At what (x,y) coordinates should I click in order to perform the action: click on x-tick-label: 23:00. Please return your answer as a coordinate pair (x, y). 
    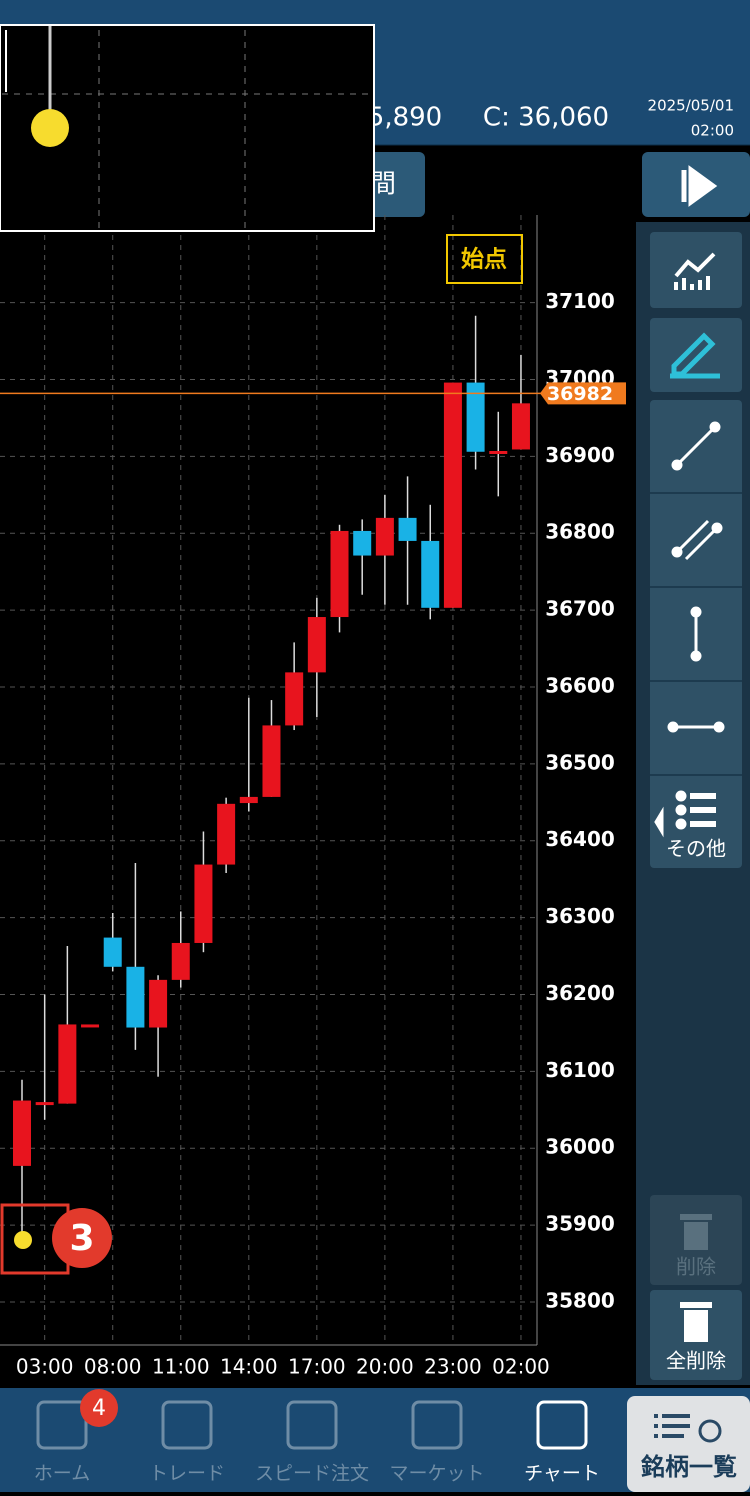
    Looking at the image, I should click on (453, 1367).